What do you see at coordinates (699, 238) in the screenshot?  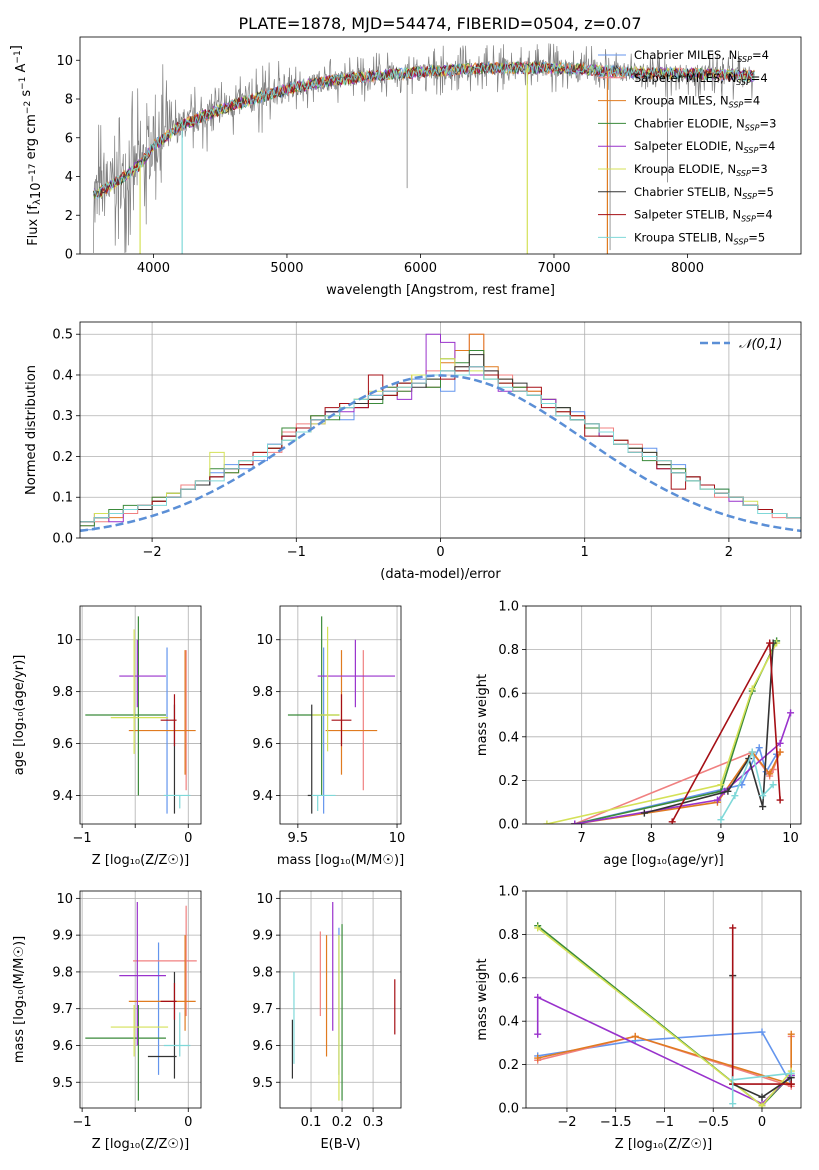 I see `legend-label: Kroupa STELIB, NSSP=5` at bounding box center [699, 238].